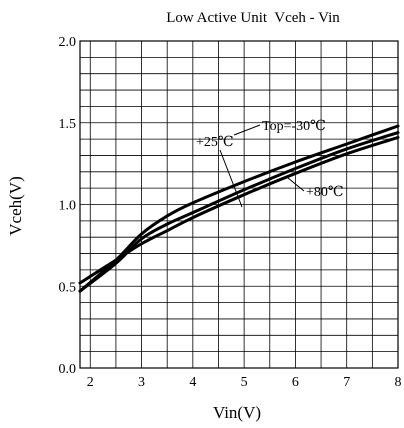 The width and height of the screenshot is (404, 428). What do you see at coordinates (215, 142) in the screenshot?
I see `series-label-2: +25℃` at bounding box center [215, 142].